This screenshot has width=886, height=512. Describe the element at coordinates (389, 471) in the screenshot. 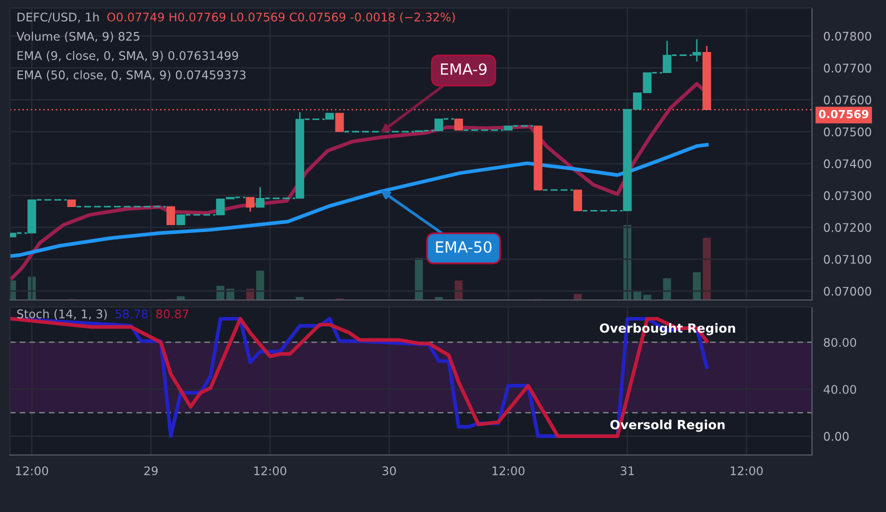

I see `x-tick-label: 30` at that location.